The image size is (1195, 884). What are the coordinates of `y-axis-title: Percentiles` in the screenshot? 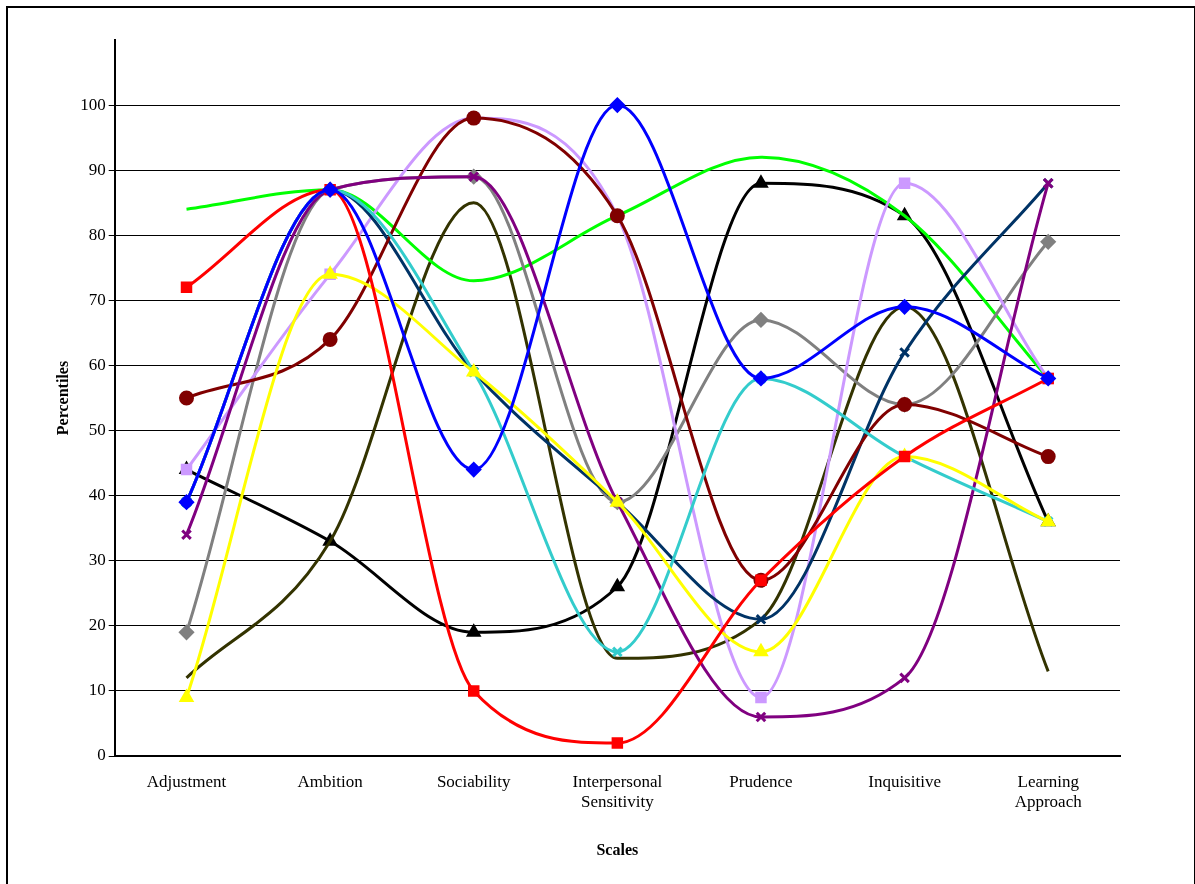 It's located at (62, 398).